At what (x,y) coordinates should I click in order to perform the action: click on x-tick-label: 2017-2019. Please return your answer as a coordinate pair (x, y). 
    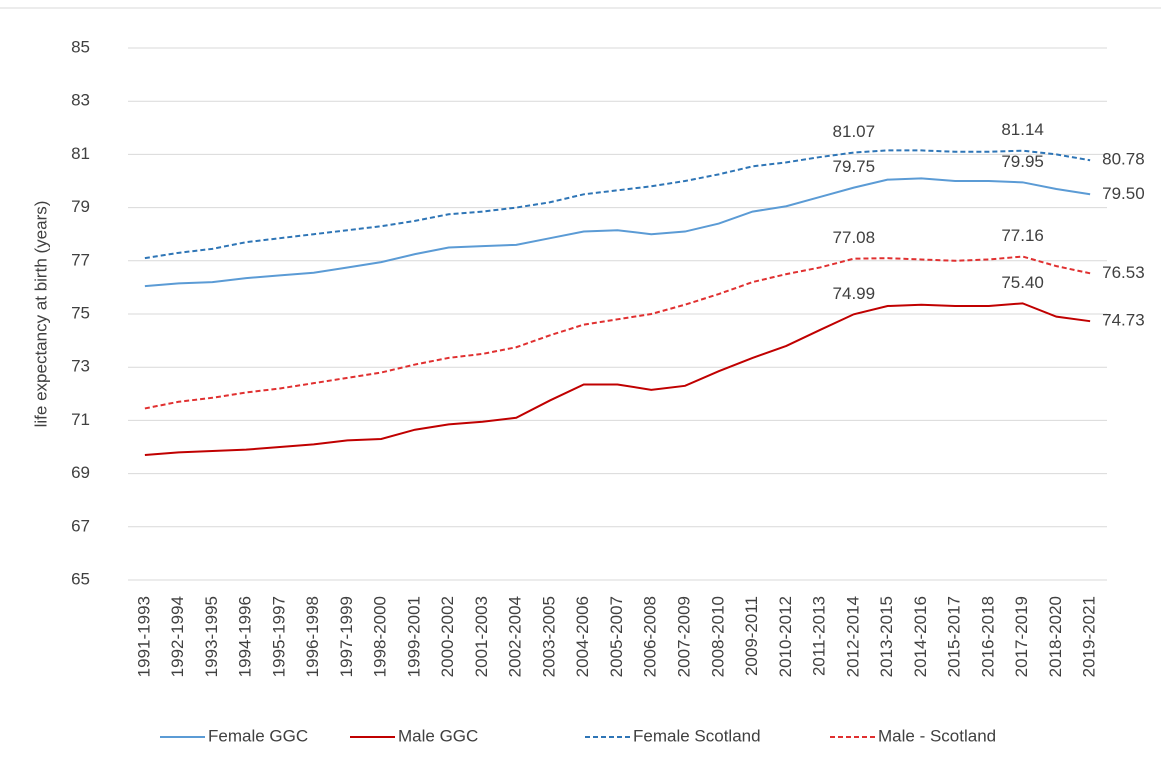
    Looking at the image, I should click on (1021, 636).